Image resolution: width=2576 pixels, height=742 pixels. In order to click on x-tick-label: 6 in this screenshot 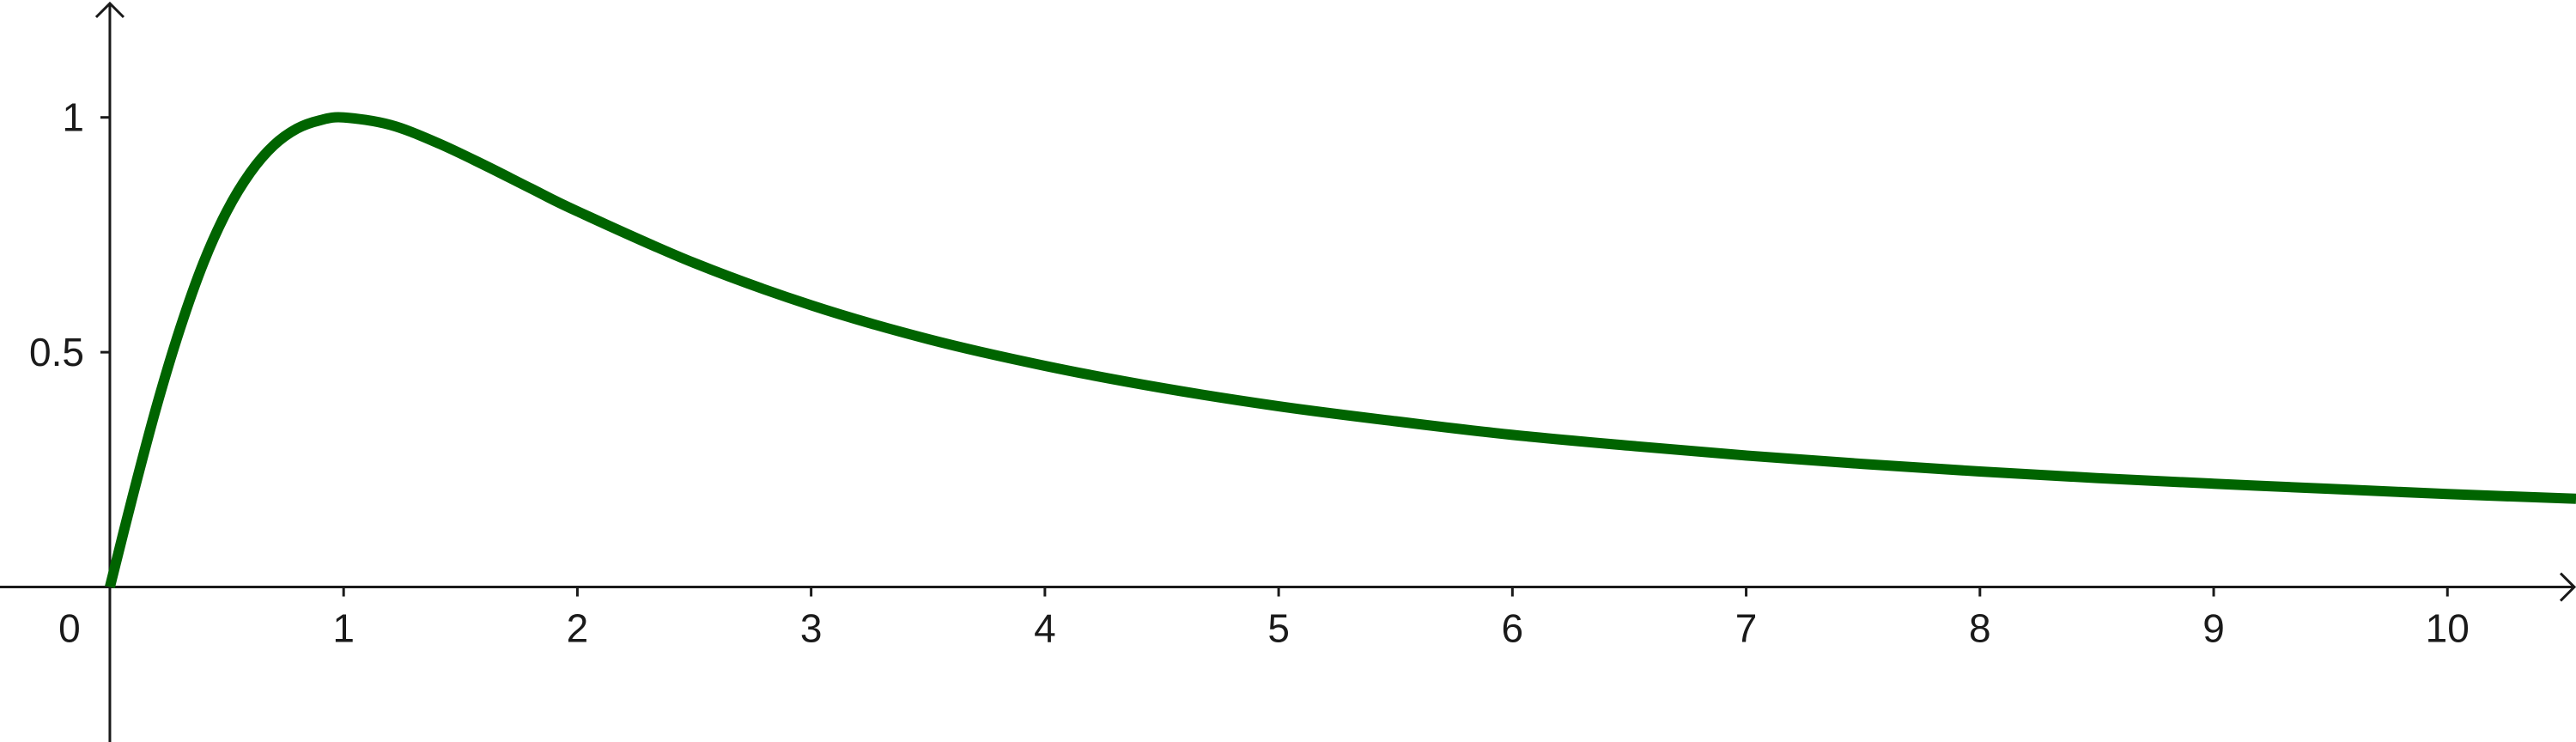, I will do `click(1513, 628)`.